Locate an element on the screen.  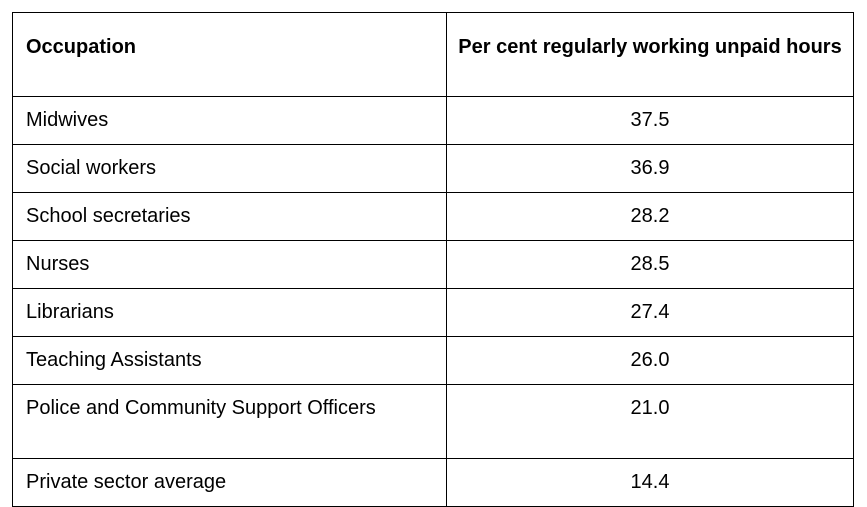
percent-cell: 36.9 is located at coordinates (650, 168).